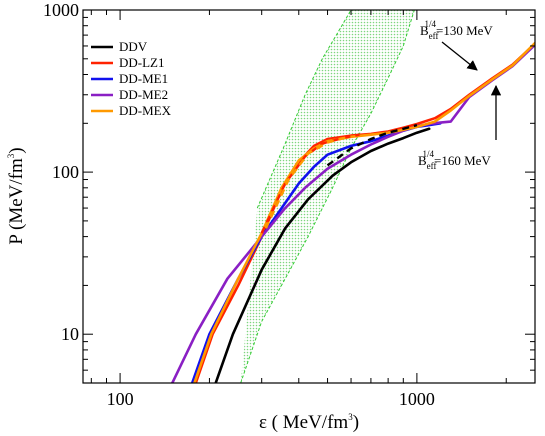 The width and height of the screenshot is (545, 436). I want to click on legend-label-dd-me1: DD-ME1, so click(143, 78).